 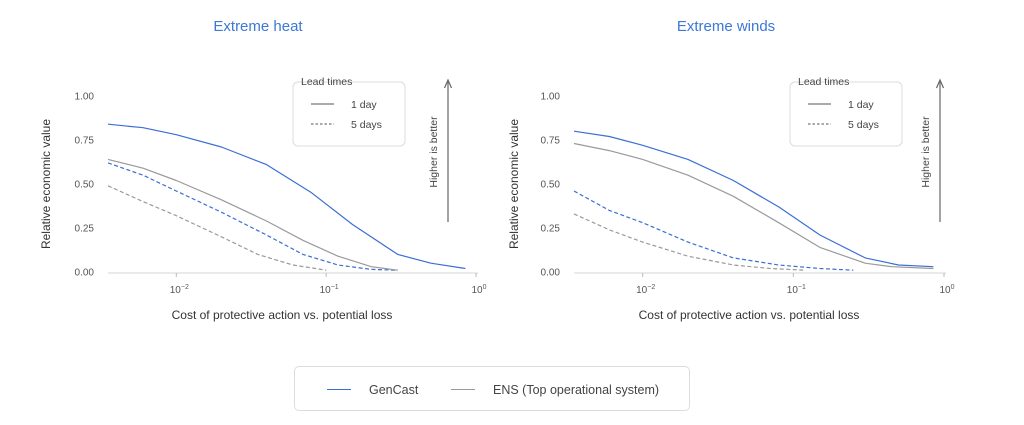 I want to click on chart-title: Extreme winds, so click(x=726, y=26).